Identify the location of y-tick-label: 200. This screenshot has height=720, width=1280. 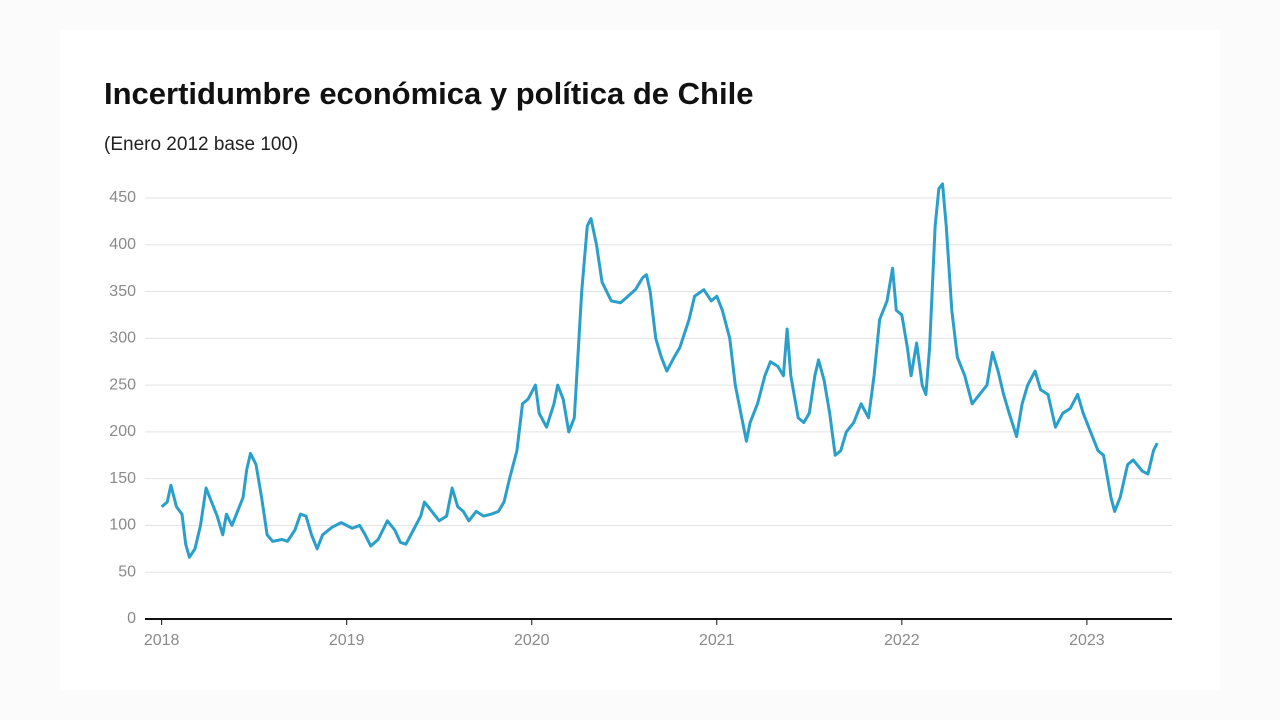
(122, 431).